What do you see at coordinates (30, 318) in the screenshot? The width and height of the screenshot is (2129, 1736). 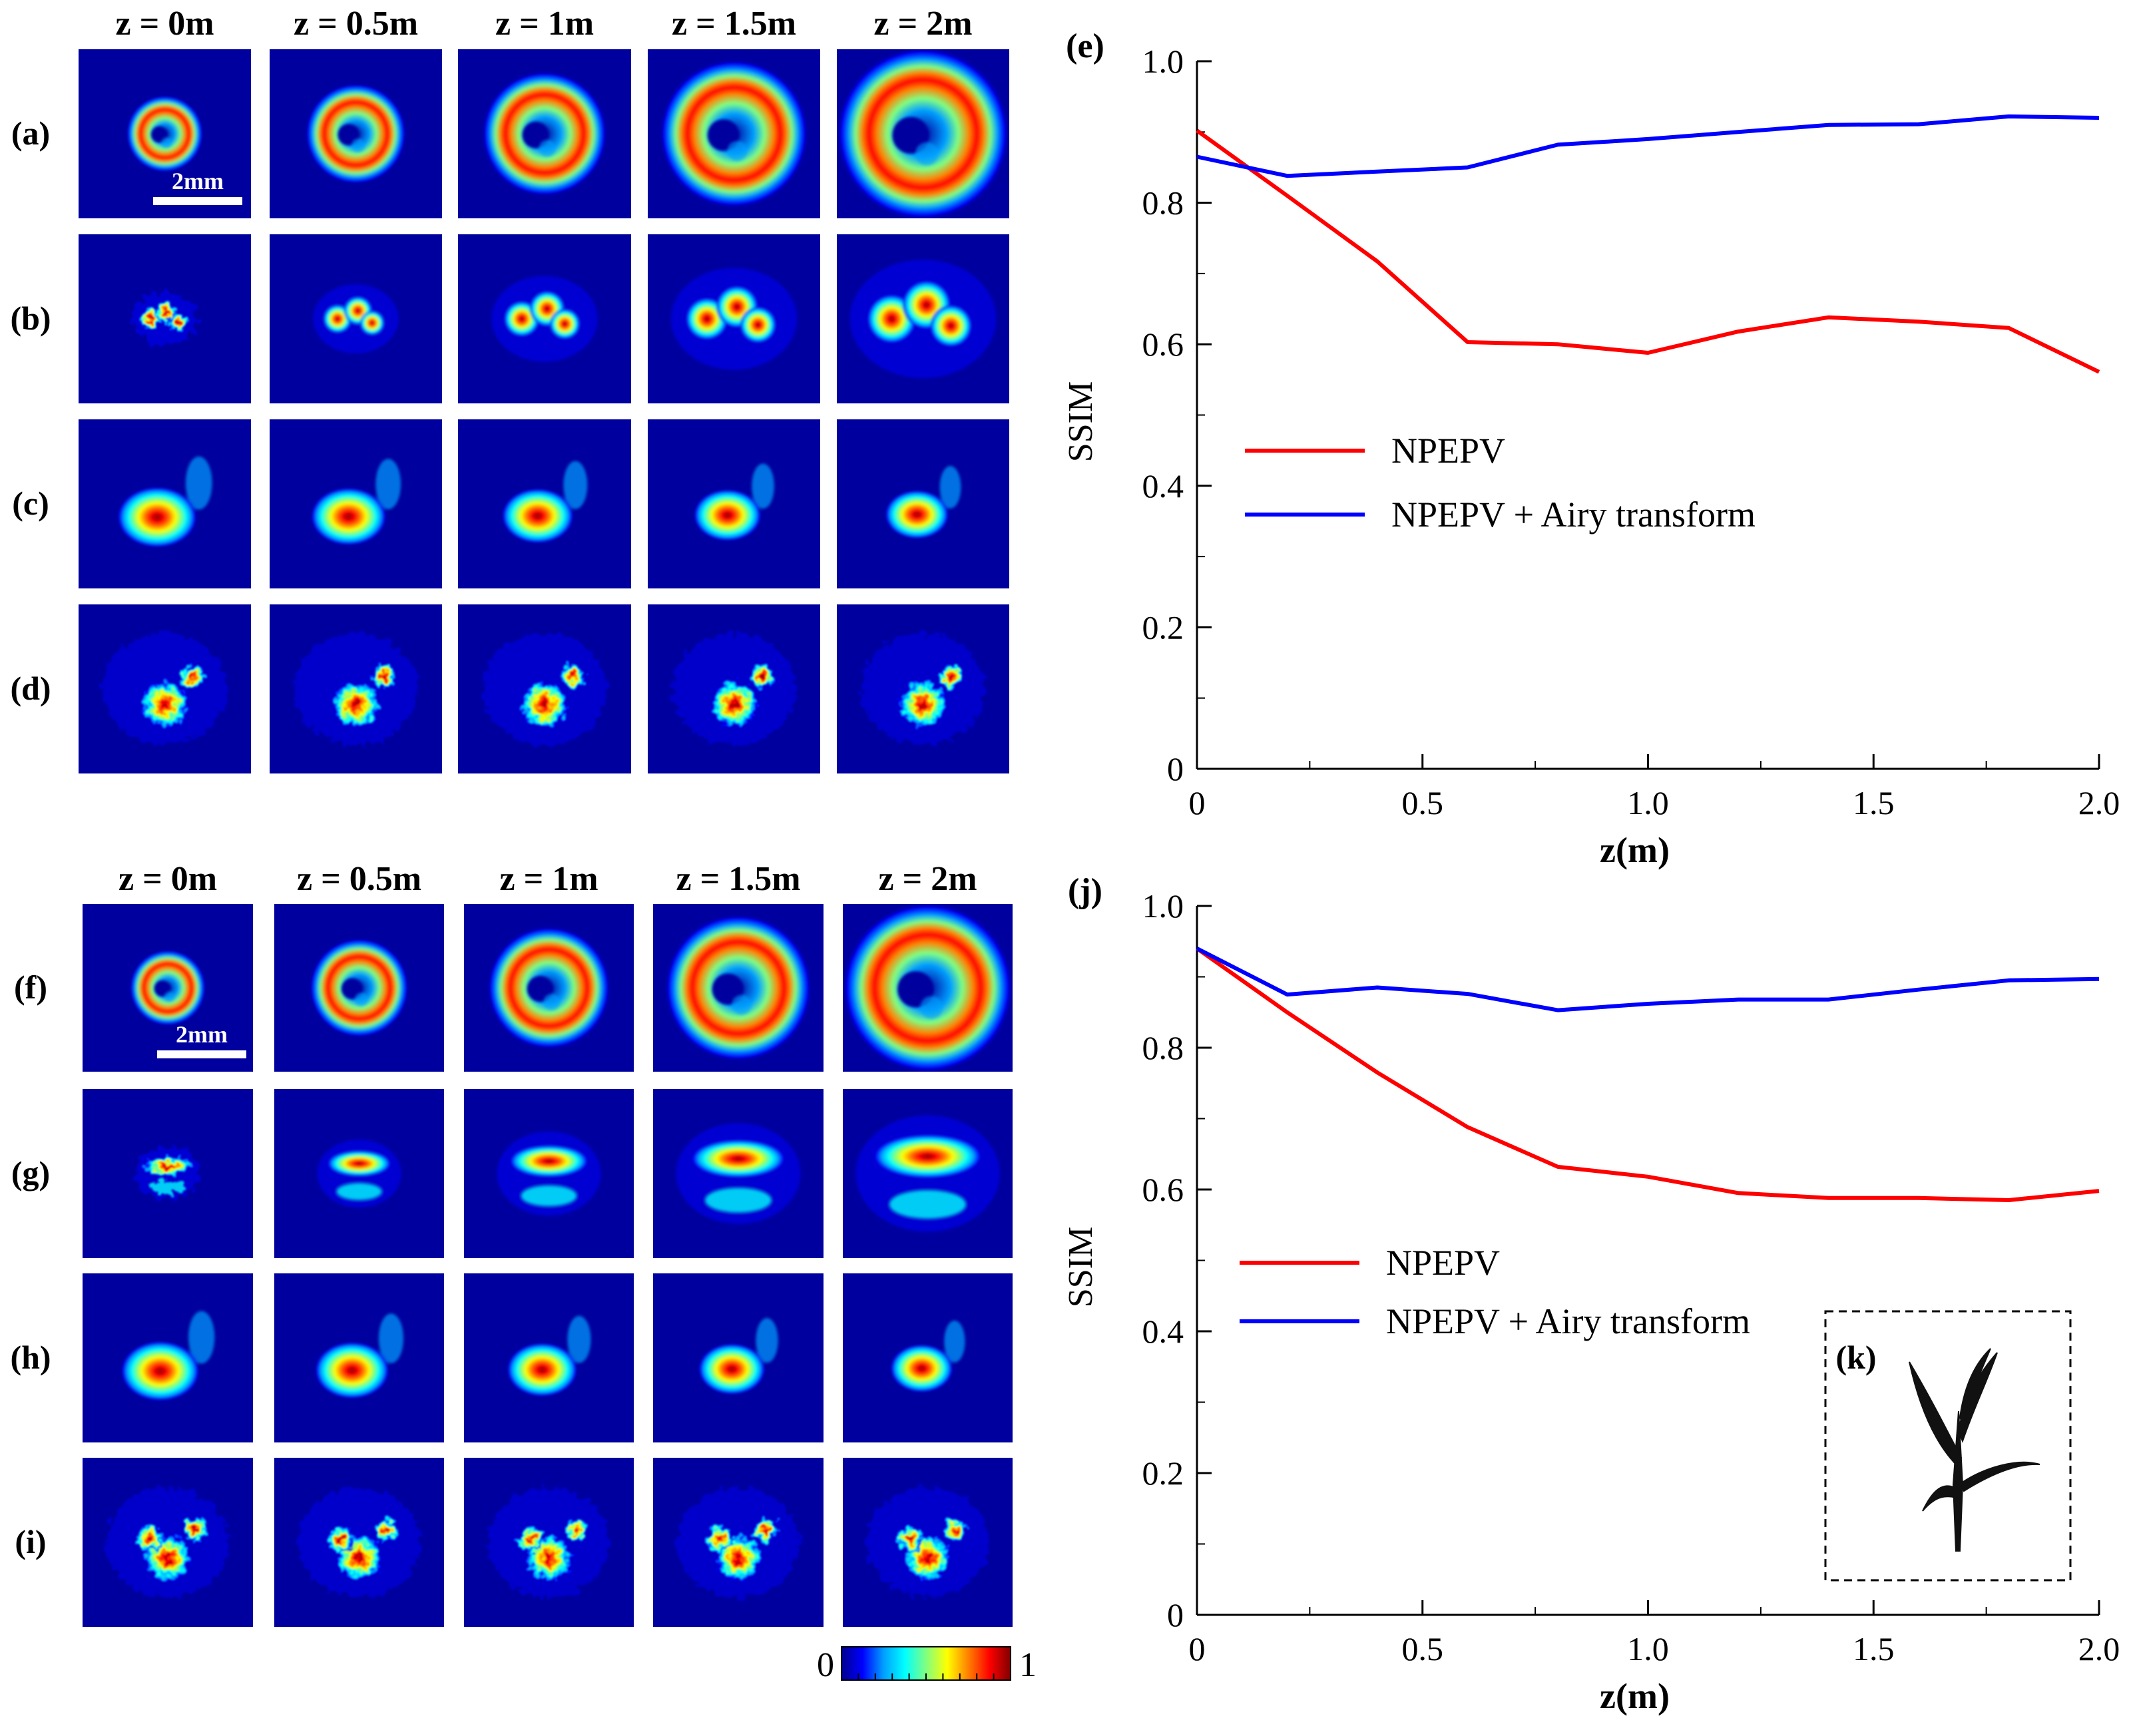 I see `row-label: (b)` at bounding box center [30, 318].